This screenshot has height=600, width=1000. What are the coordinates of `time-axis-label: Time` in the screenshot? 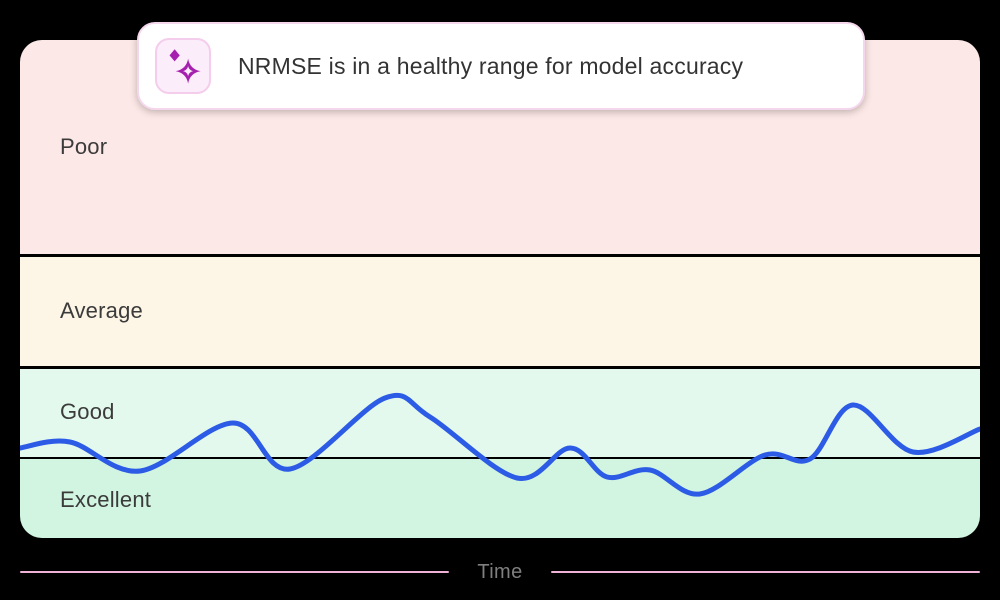 It's located at (500, 571).